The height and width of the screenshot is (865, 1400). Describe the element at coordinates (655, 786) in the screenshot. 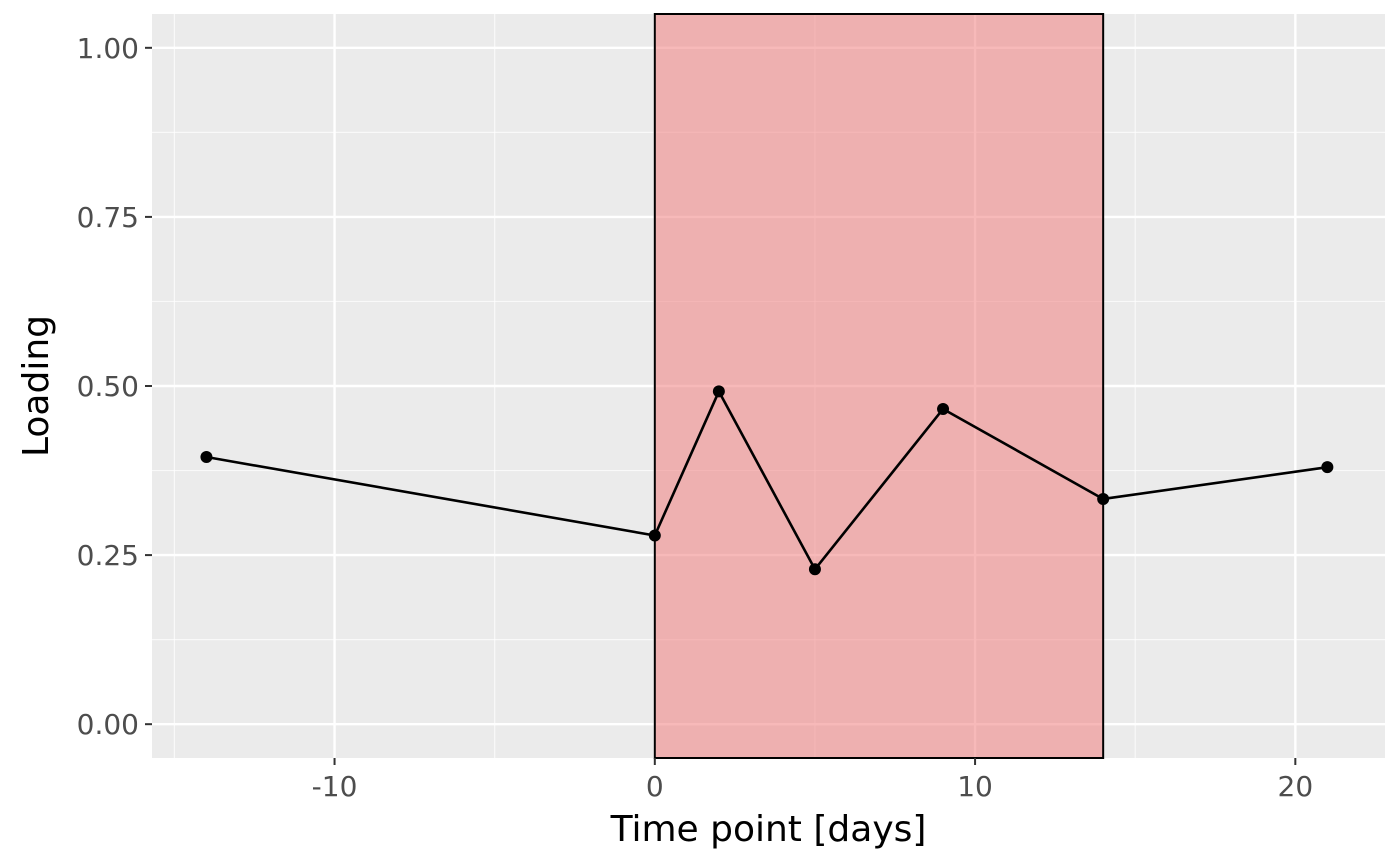

I see `x-tick-label: 0` at that location.